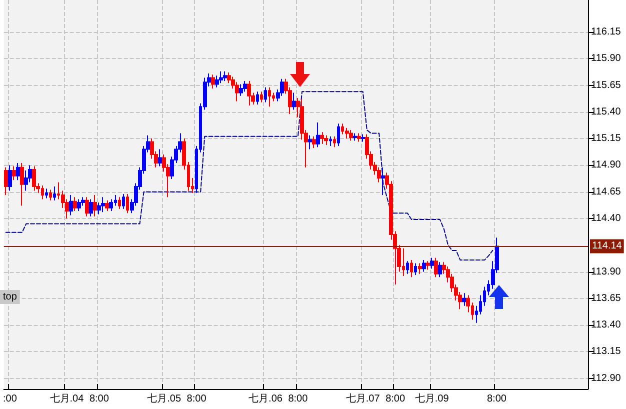  Describe the element at coordinates (606, 218) in the screenshot. I see `y-tick-label: 114.40` at that location.